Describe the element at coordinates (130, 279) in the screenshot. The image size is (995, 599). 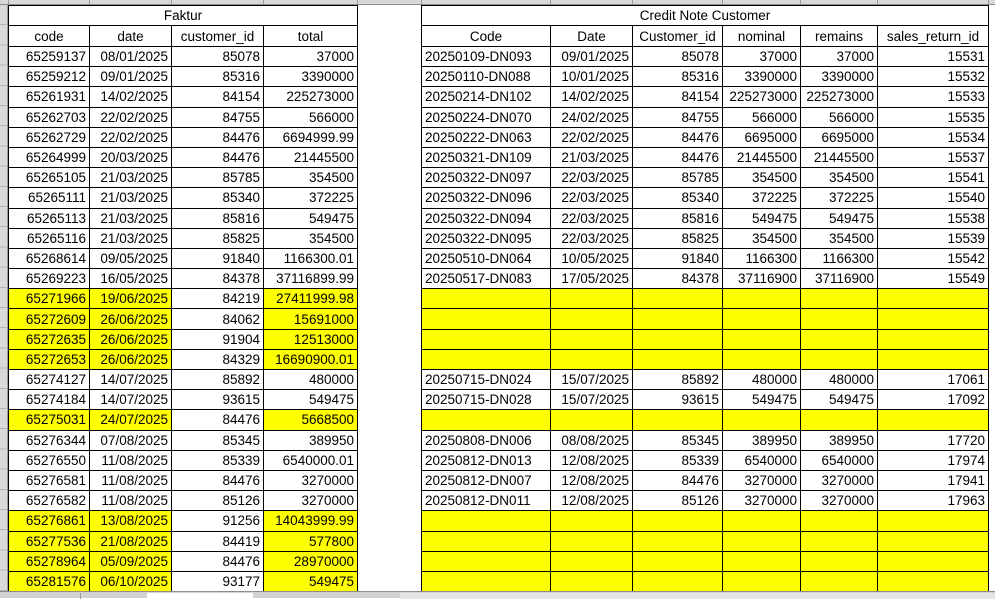
I see `cell-date: 16/05/2025` at that location.